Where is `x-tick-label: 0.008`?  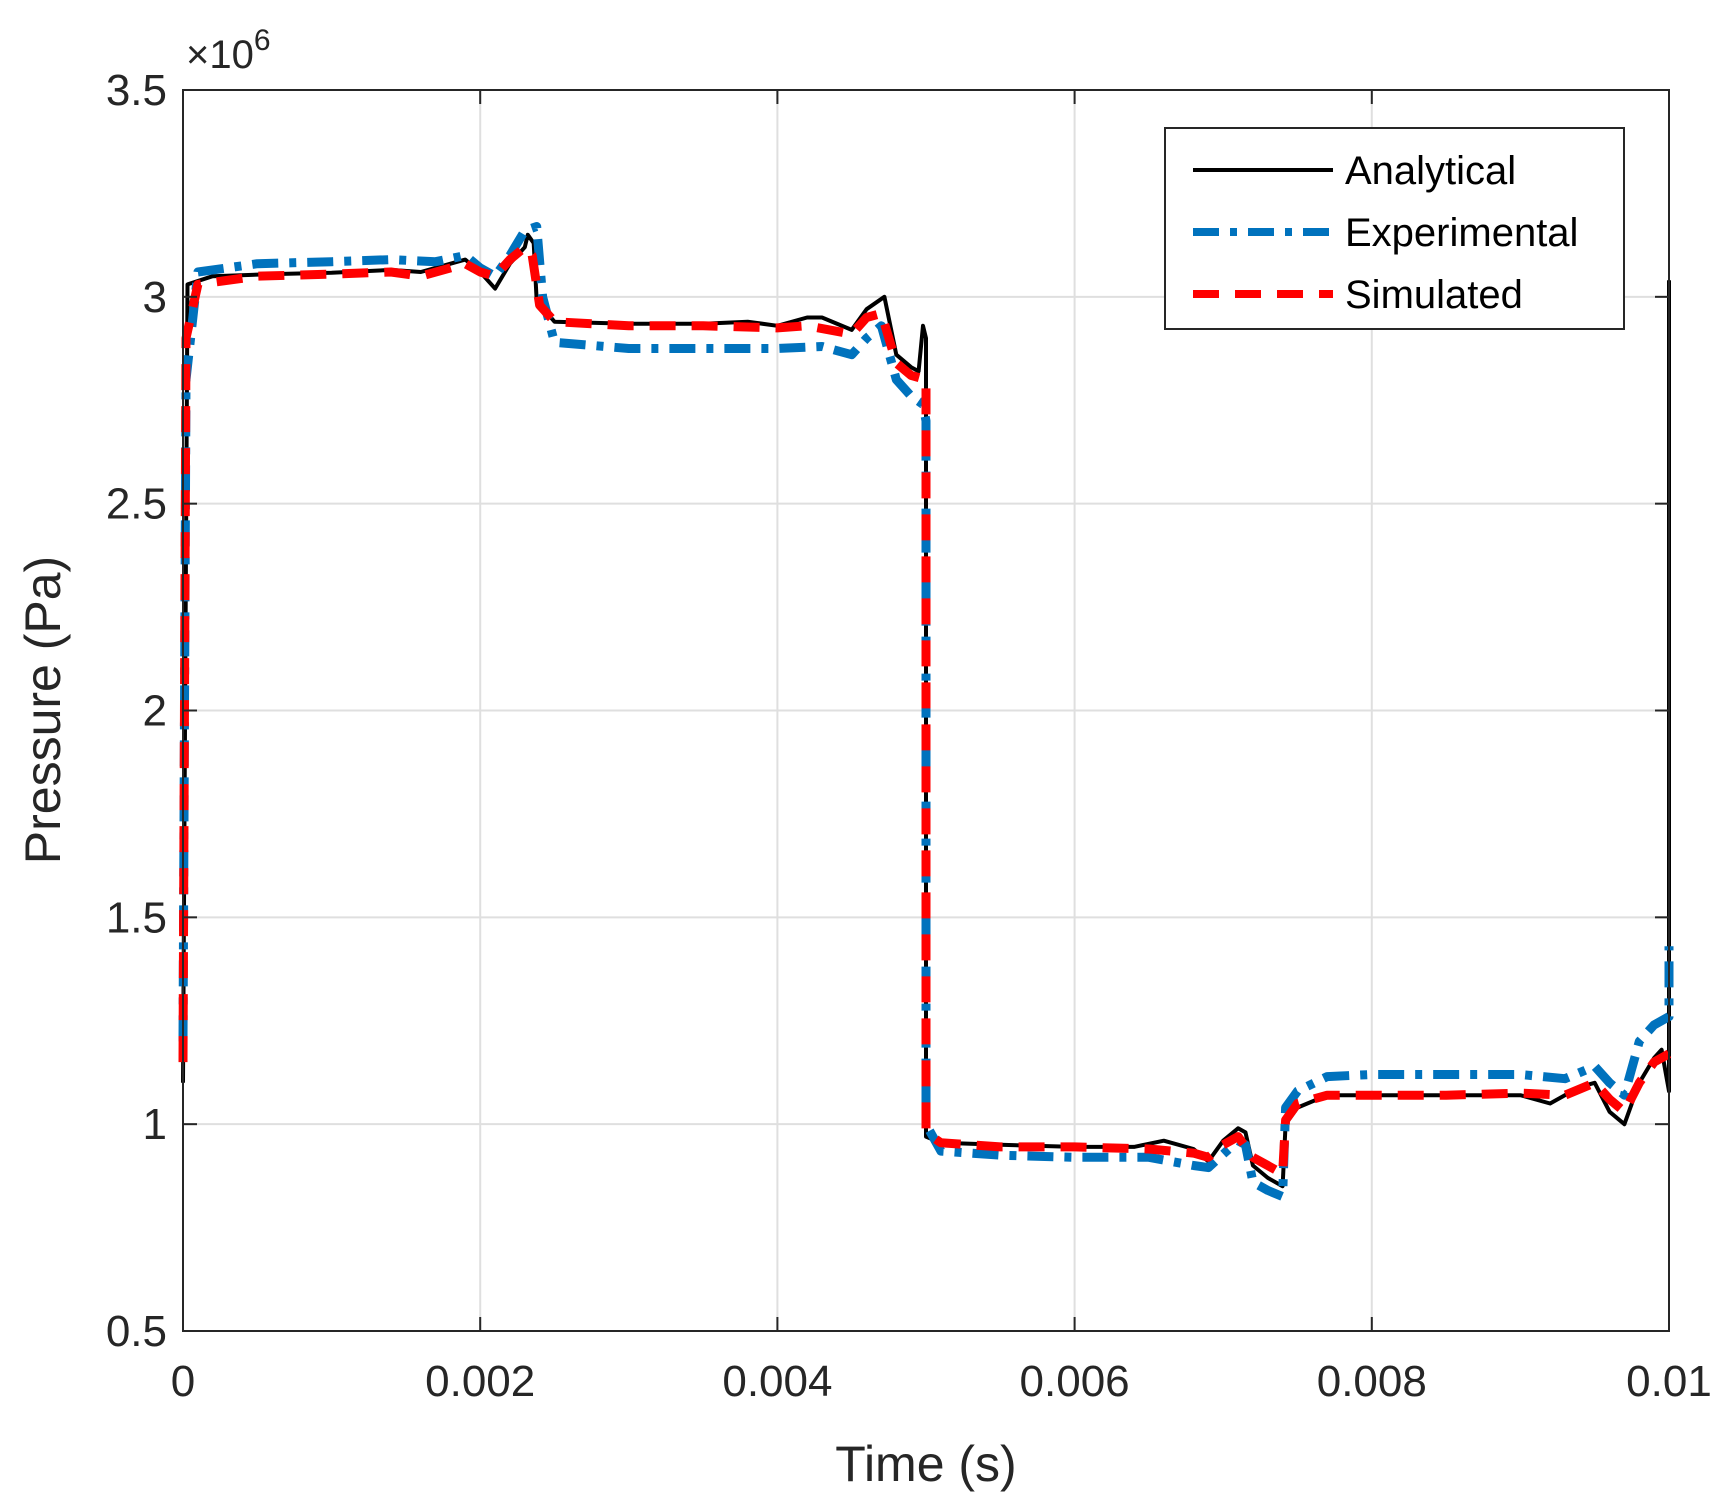
x-tick-label: 0.008 is located at coordinates (1372, 1381).